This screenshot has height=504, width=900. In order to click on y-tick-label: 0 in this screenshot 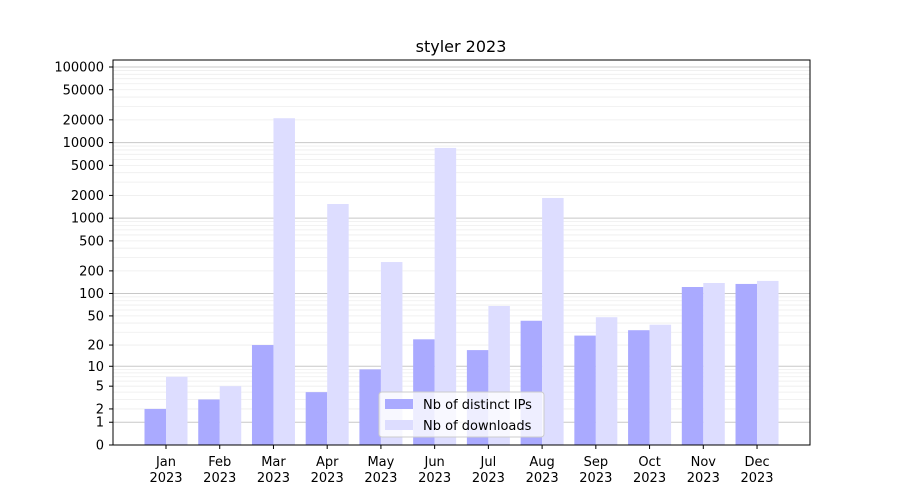, I will do `click(100, 446)`.